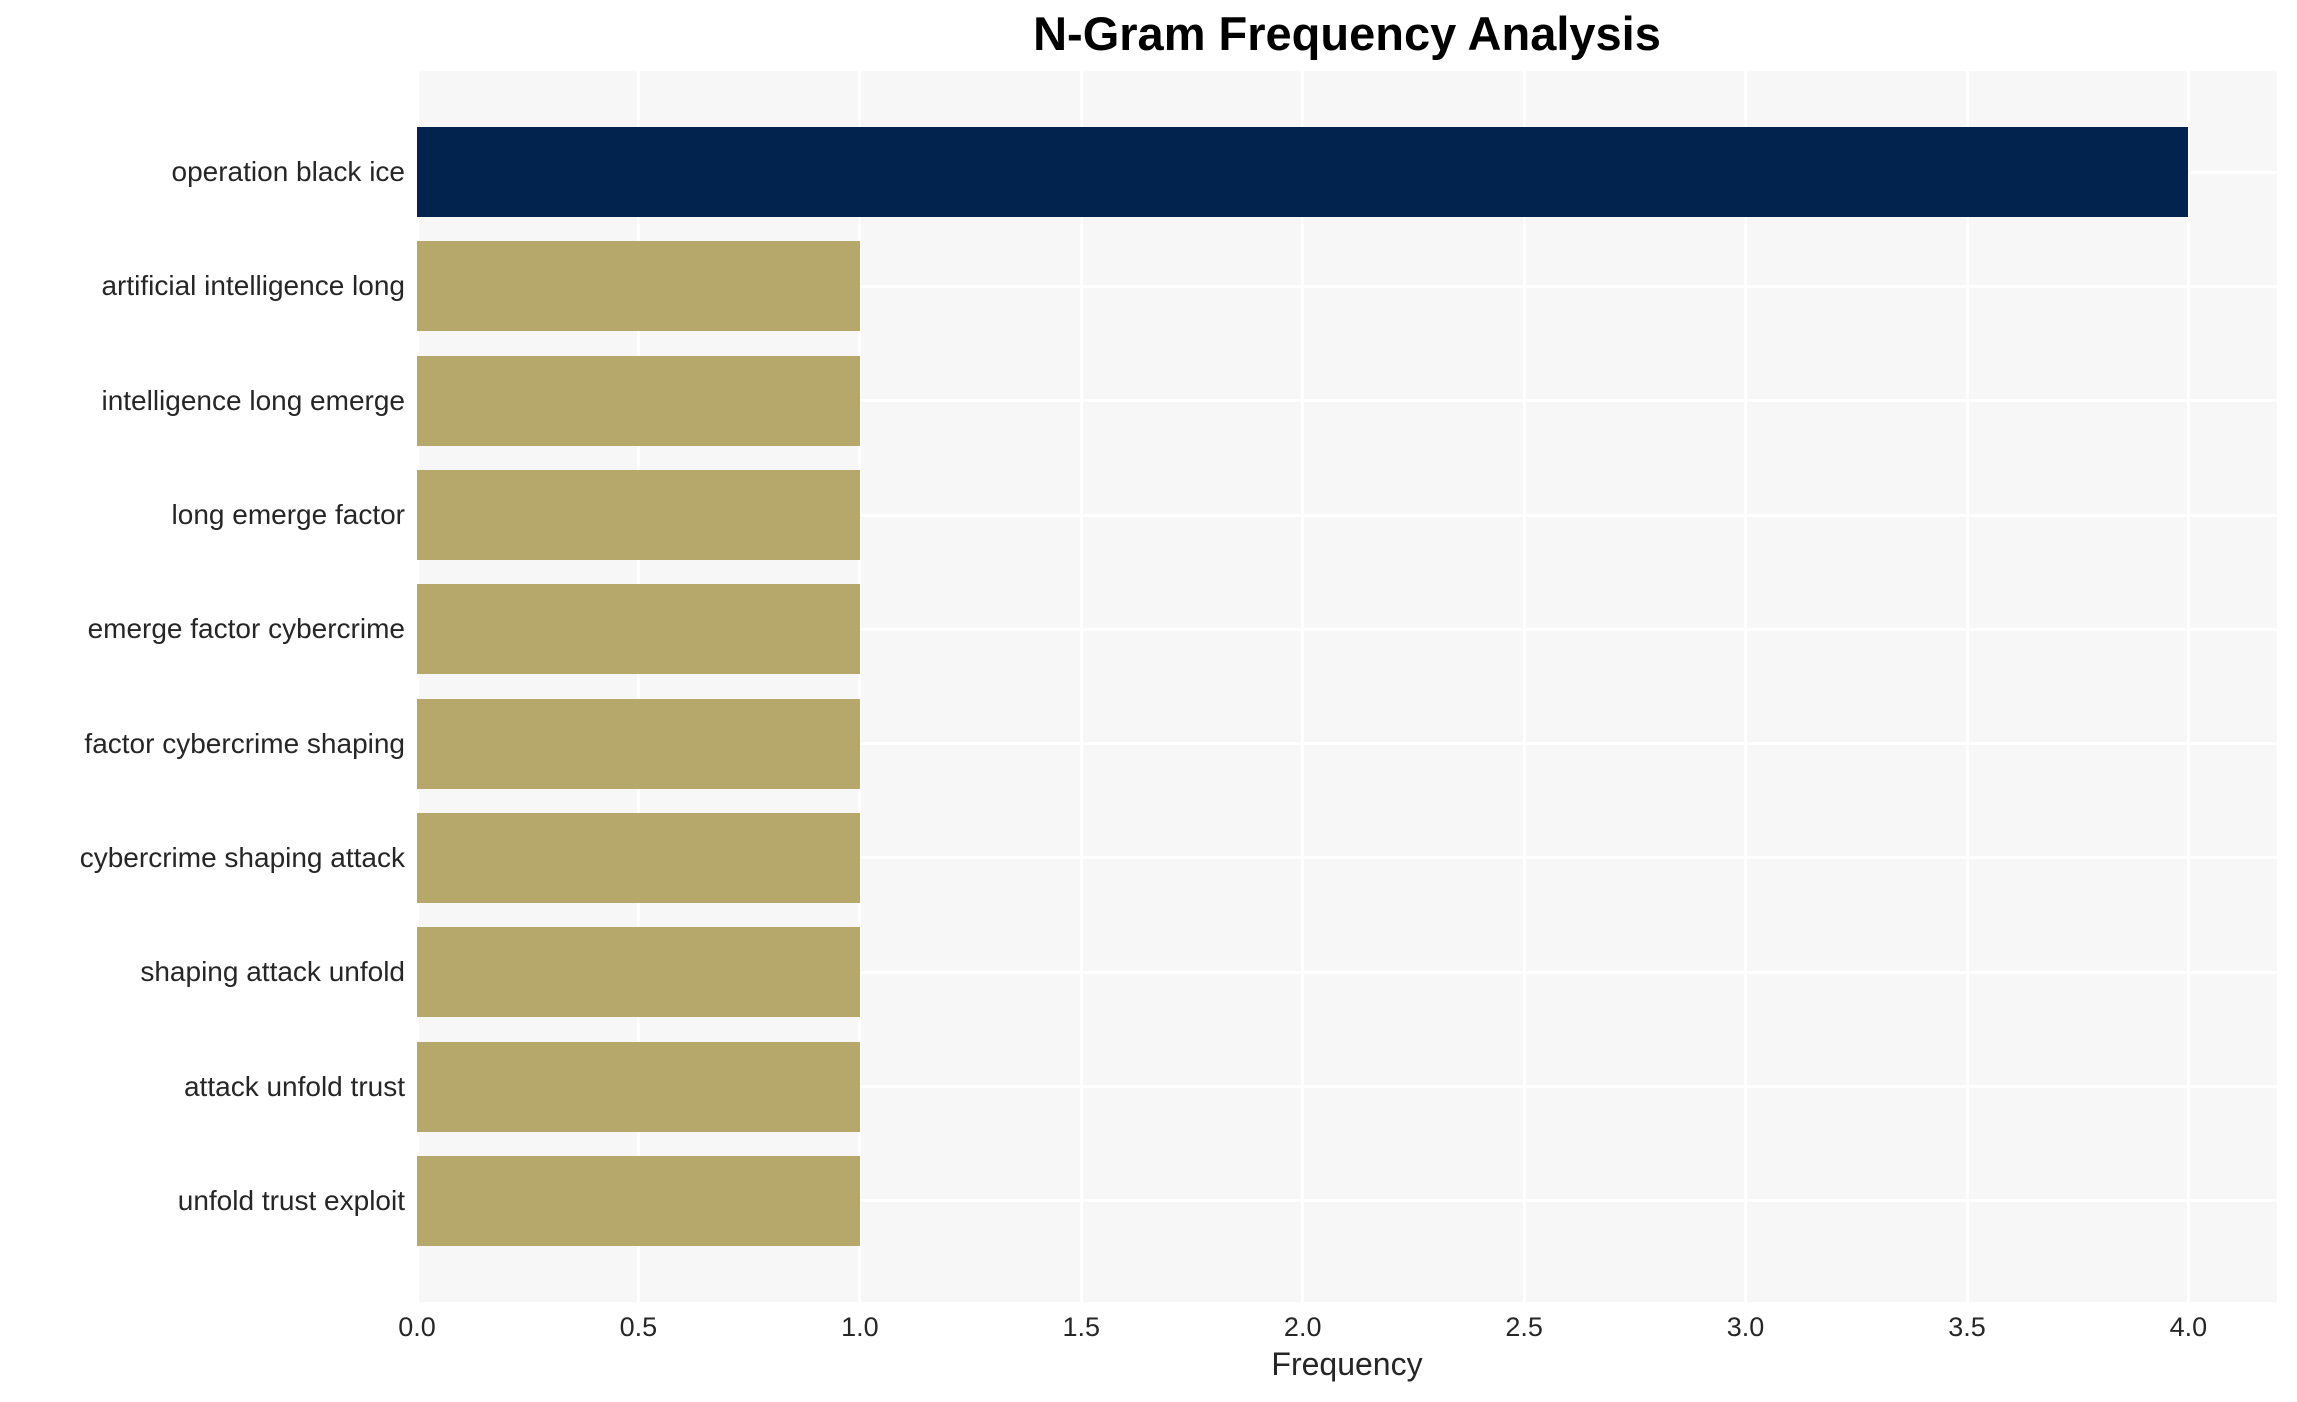 The width and height of the screenshot is (2297, 1402). What do you see at coordinates (246, 629) in the screenshot?
I see `y-tick-label: emerge factor cybercrime` at bounding box center [246, 629].